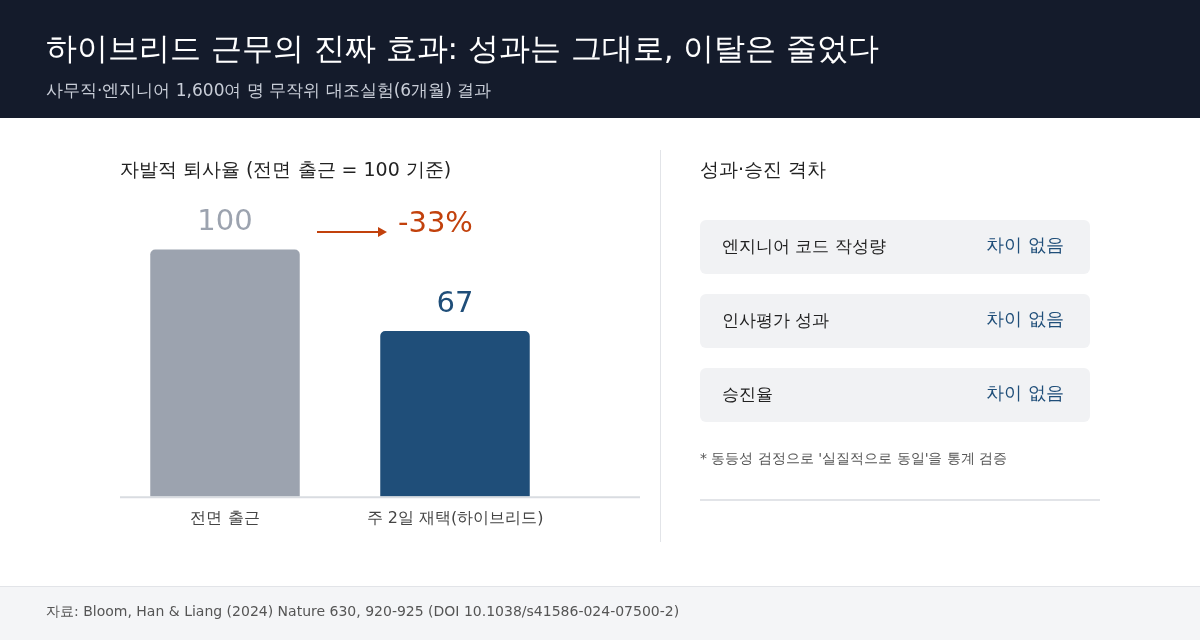 This screenshot has width=1200, height=640. Describe the element at coordinates (225, 517) in the screenshot. I see `x-tick-label: 전면 출근` at that location.